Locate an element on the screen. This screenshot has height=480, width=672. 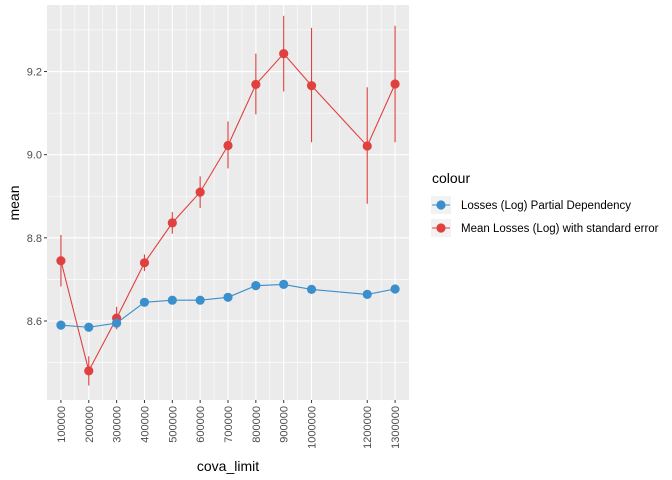
legend-label-partial-dependency: Losses (Log) Partial Dependency is located at coordinates (546, 206).